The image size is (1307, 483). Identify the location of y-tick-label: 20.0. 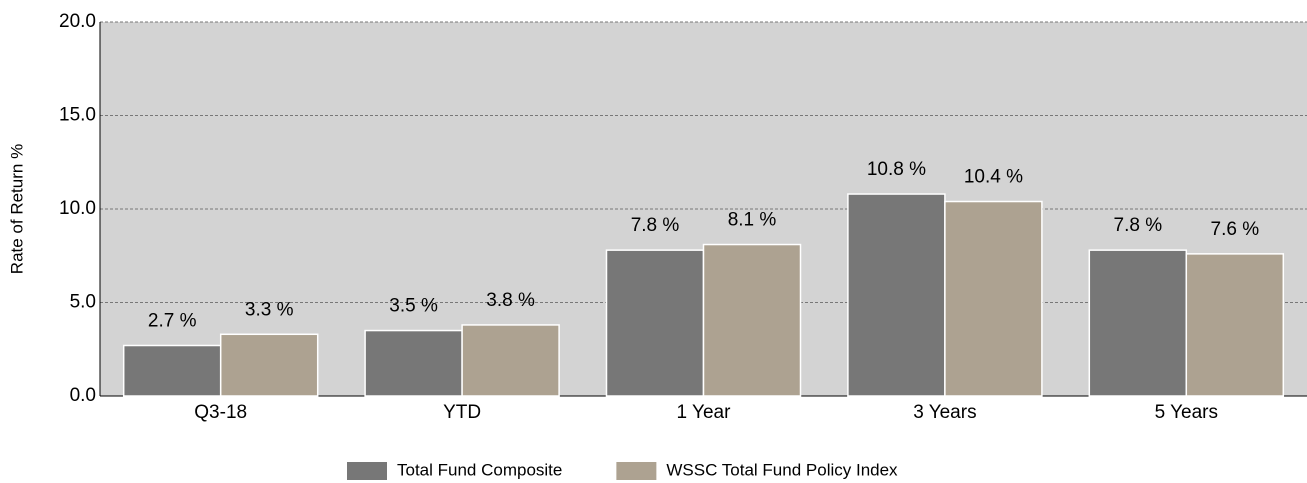
(77, 21).